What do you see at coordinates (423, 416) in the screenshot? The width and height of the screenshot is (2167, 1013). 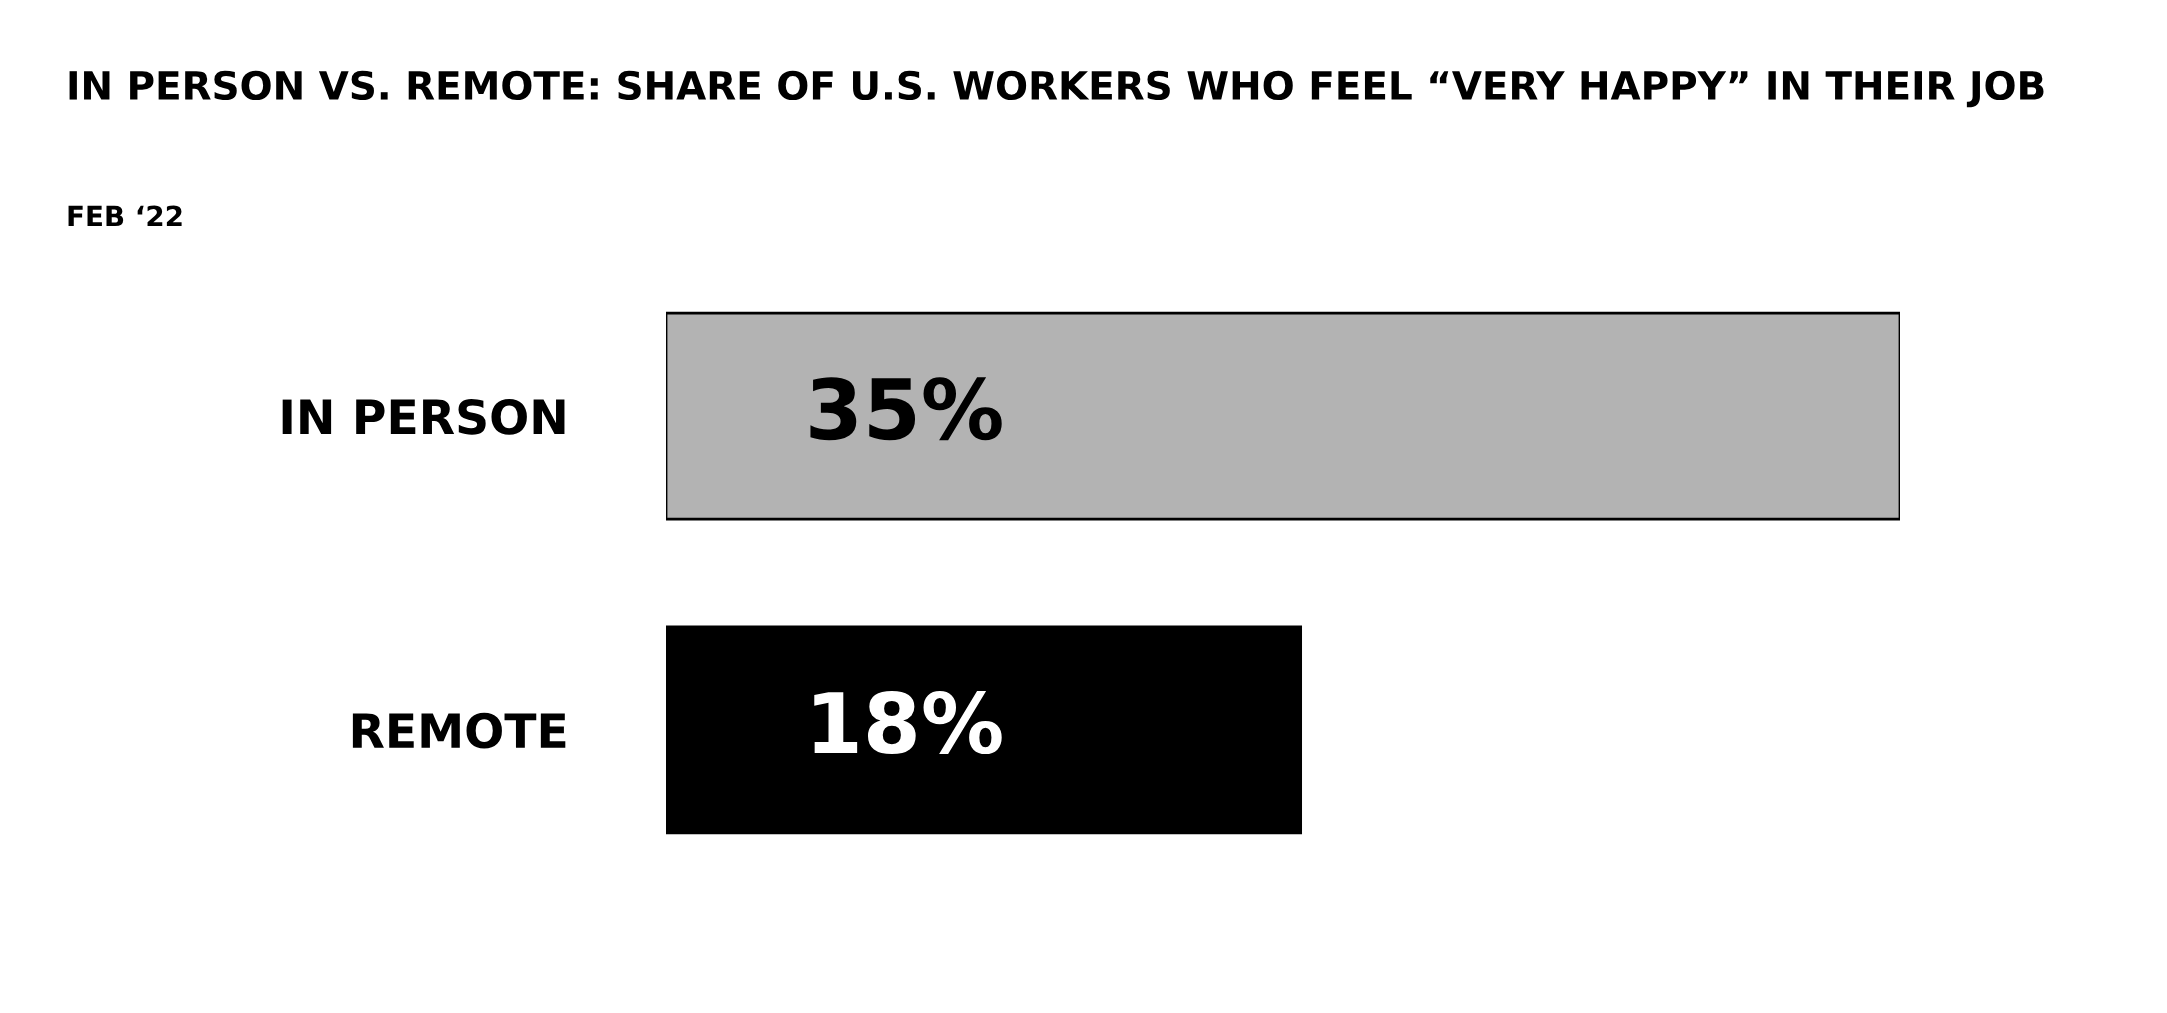 I see `y-tick-label: IN PERSON` at bounding box center [423, 416].